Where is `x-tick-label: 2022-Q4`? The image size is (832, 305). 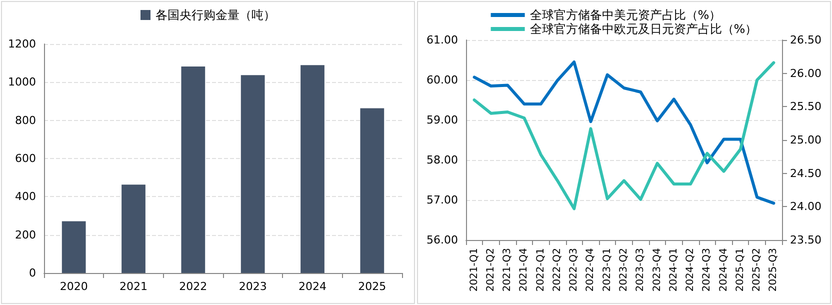 x-tick-label: 2022-Q4 is located at coordinates (590, 270).